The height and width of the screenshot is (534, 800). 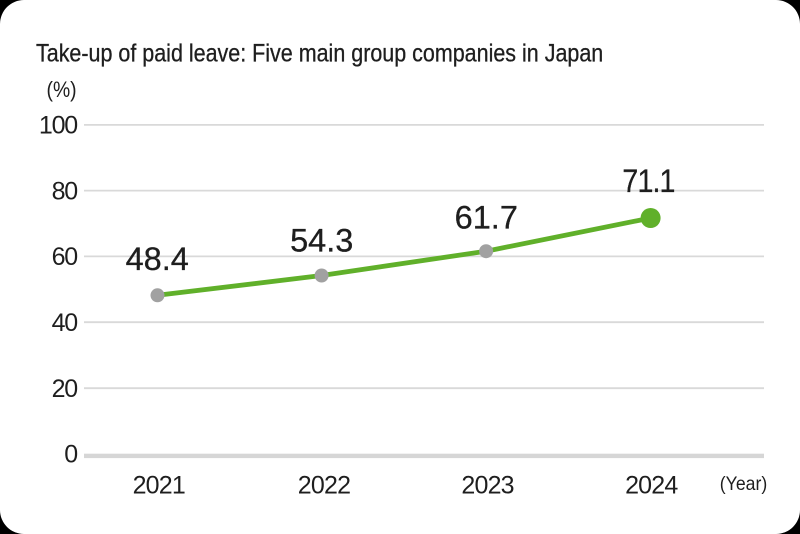 What do you see at coordinates (321, 240) in the screenshot?
I see `svg-text: 54.3` at bounding box center [321, 240].